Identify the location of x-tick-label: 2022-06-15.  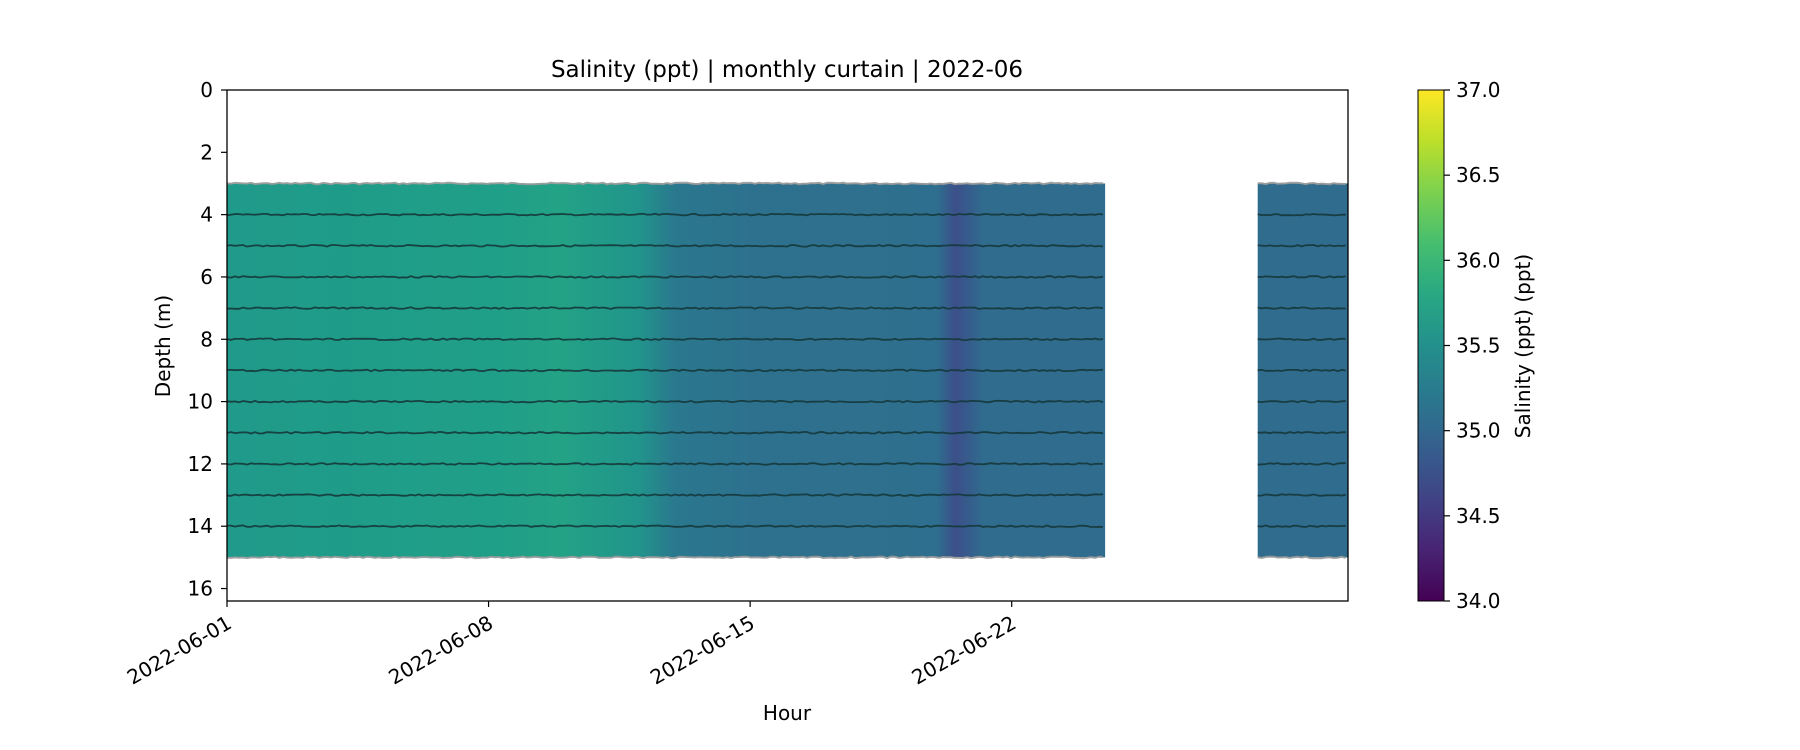
(702, 650).